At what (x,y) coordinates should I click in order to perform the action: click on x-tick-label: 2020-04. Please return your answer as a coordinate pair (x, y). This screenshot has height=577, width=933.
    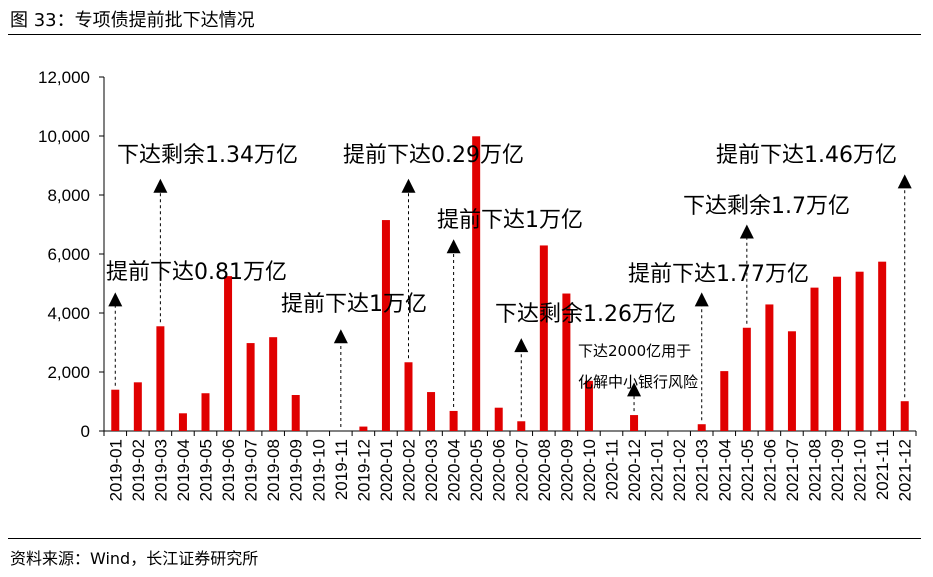
    Looking at the image, I should click on (454, 470).